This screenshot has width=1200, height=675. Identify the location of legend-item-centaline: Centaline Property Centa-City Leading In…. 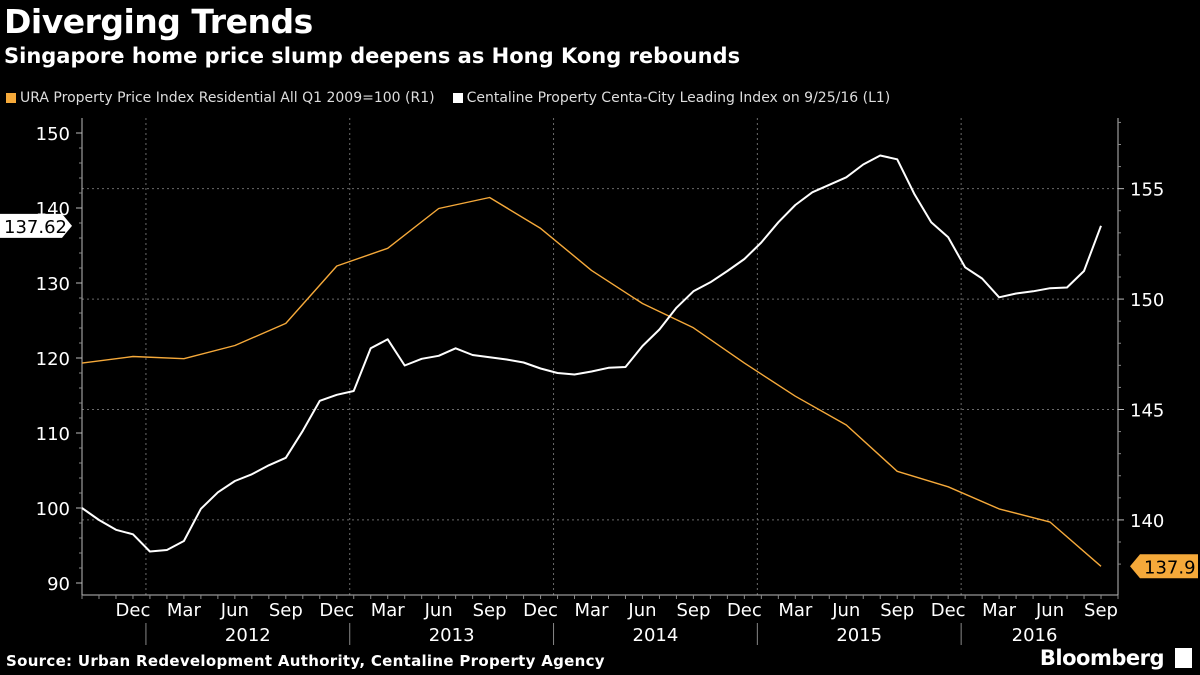
(671, 98).